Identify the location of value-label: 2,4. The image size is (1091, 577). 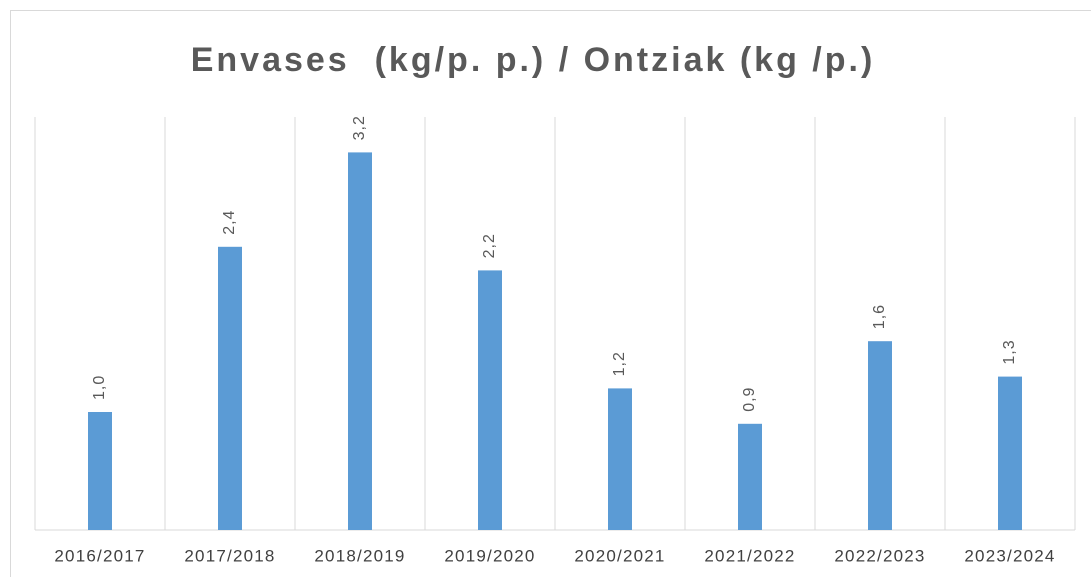
(229, 222).